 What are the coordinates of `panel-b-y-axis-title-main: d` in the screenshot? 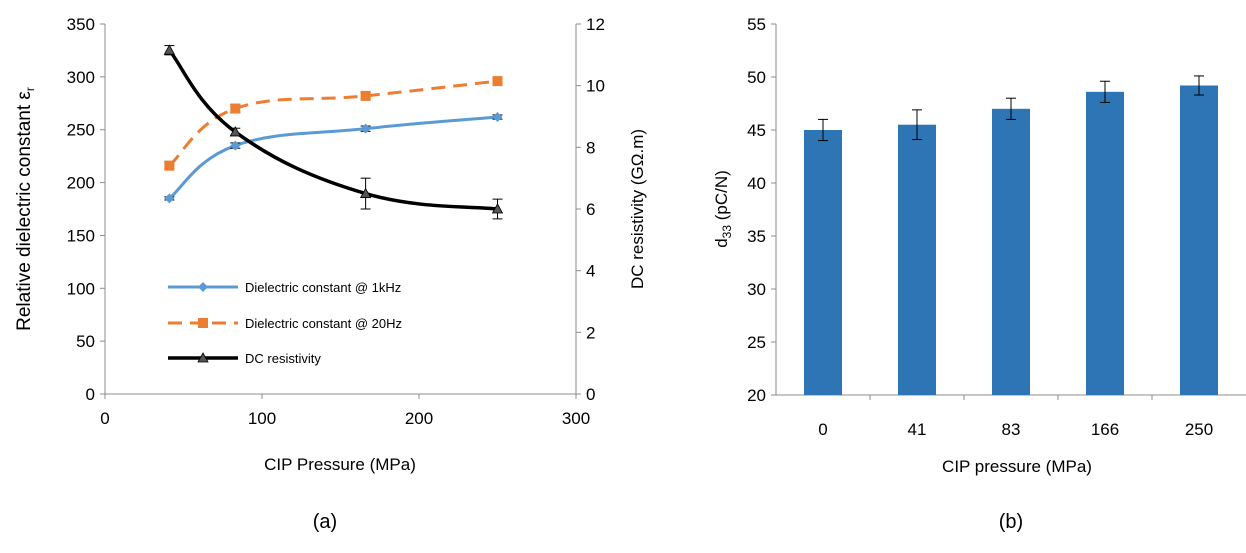 It's located at (721, 242).